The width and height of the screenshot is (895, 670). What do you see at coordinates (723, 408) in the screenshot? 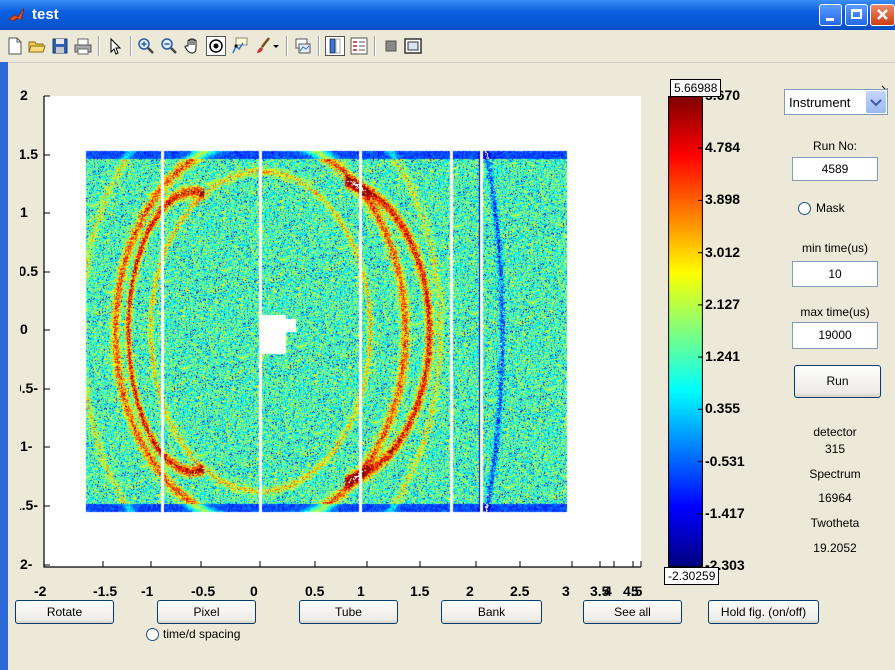
I see `colorbar-tick-label: 0.355` at bounding box center [723, 408].